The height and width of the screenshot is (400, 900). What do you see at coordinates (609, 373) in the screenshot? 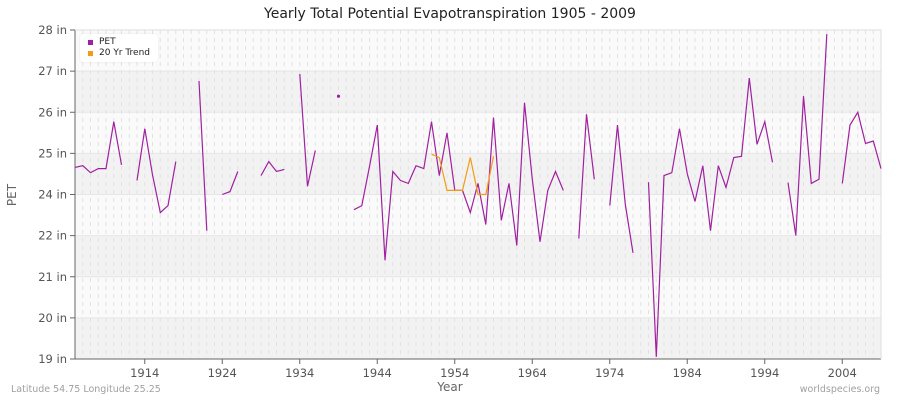
I see `x-tick-label: 1974` at bounding box center [609, 373].